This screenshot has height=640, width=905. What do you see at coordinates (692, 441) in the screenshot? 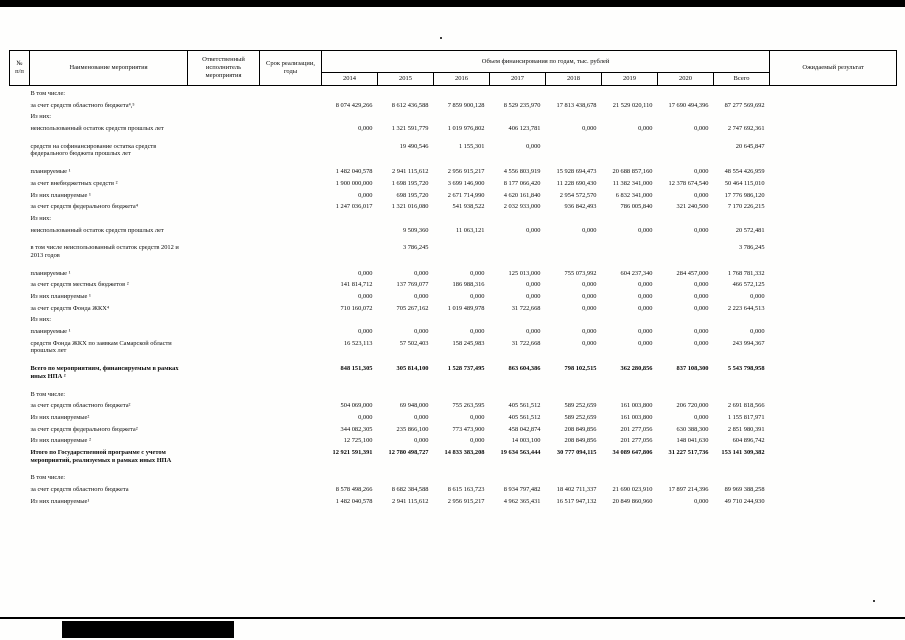
I see `row-value-cell: 148 041,630` at bounding box center [692, 441].